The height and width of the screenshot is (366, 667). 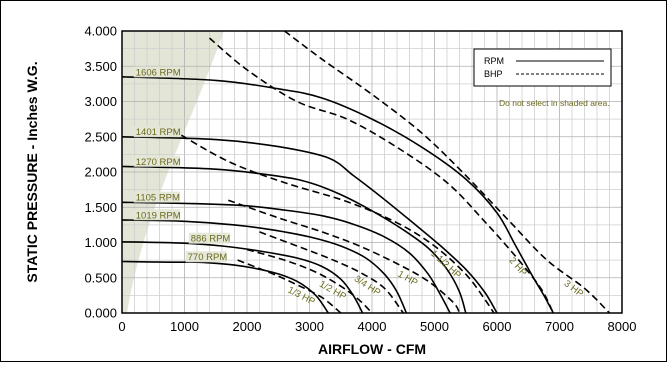 What do you see at coordinates (445, 264) in the screenshot?
I see `bhp-label-4: 1 1/2 HP` at bounding box center [445, 264].